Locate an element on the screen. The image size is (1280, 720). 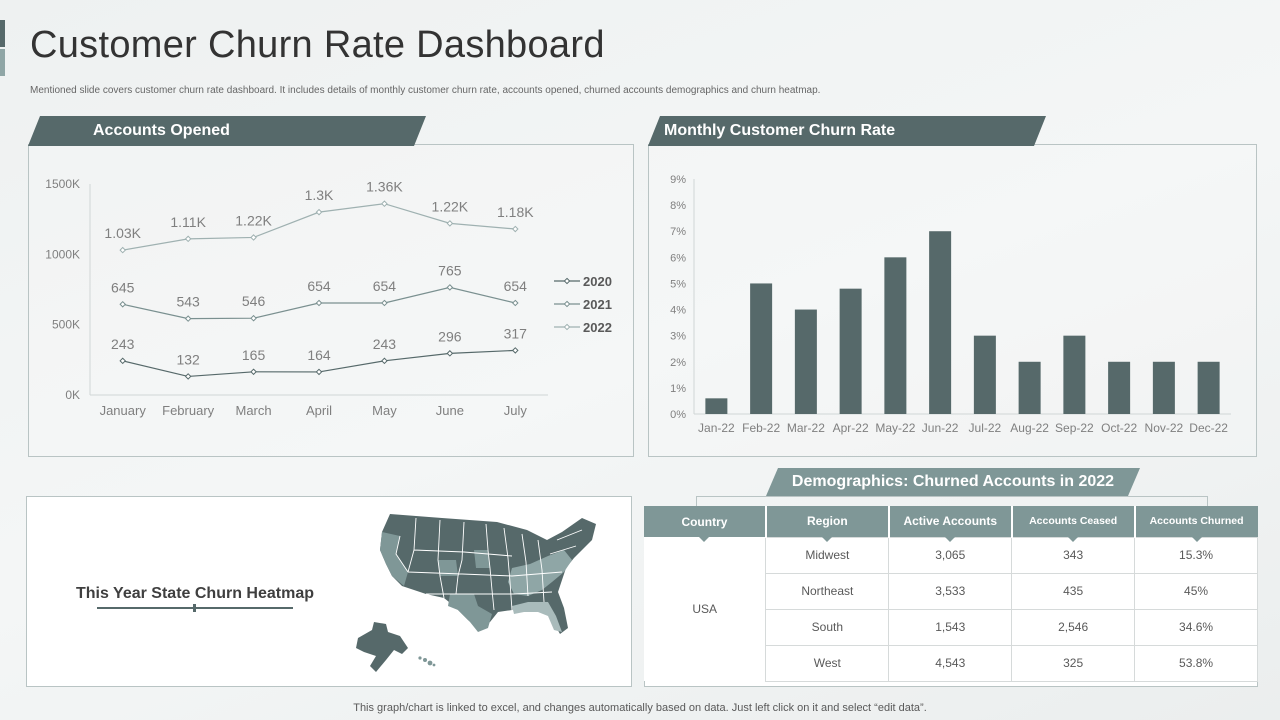
accounts-opened-heading: Accounts Opened is located at coordinates (227, 131).